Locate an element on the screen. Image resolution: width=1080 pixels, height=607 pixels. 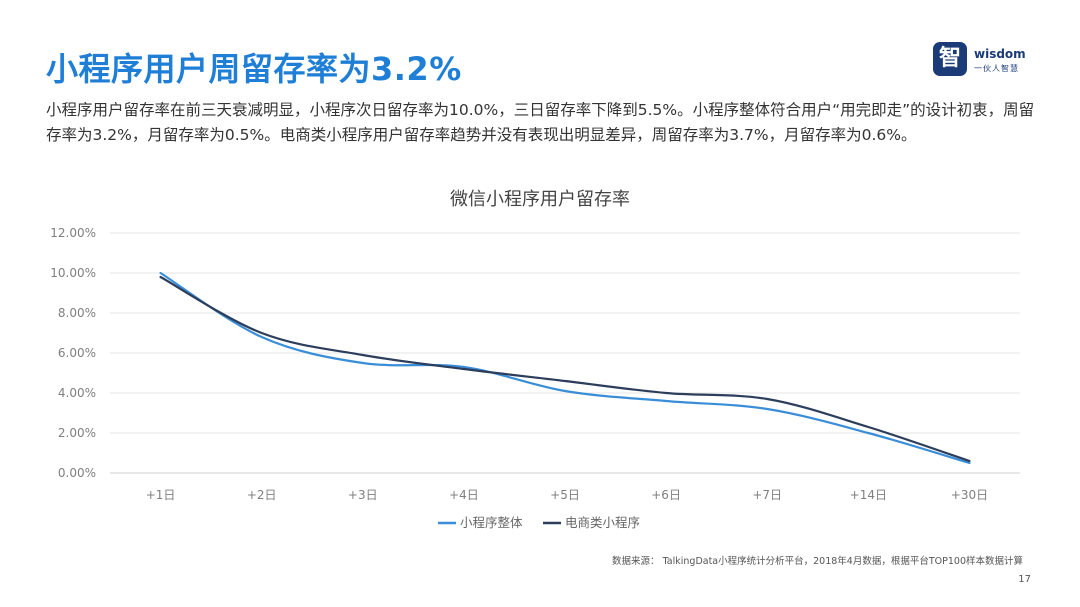
x-tick-label: +7日 is located at coordinates (767, 495).